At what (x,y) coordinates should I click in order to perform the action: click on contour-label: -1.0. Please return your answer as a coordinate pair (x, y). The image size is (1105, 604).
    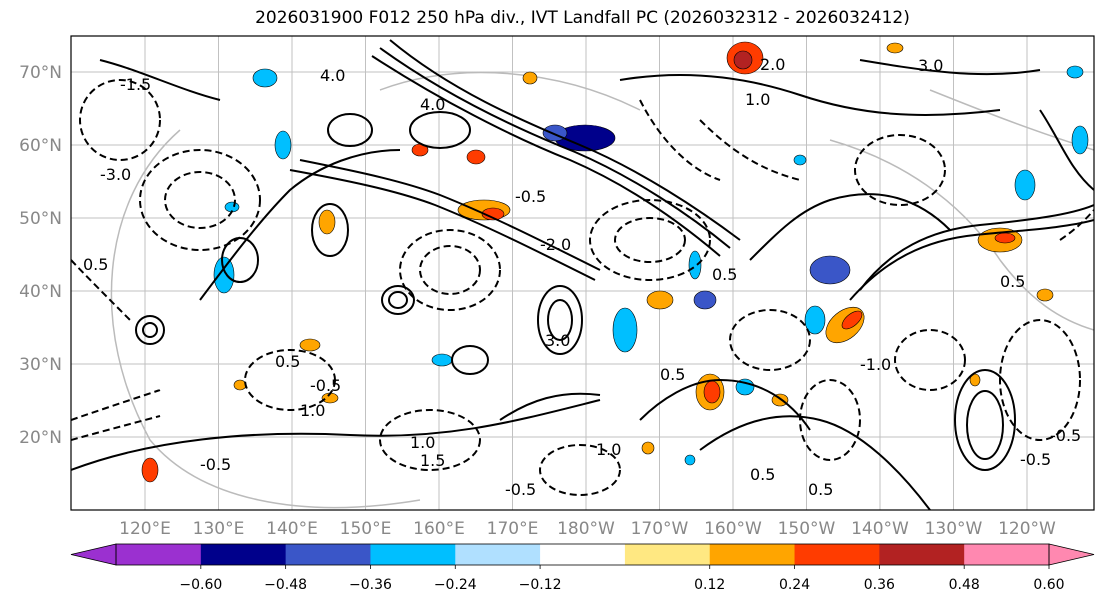
    Looking at the image, I should click on (875, 364).